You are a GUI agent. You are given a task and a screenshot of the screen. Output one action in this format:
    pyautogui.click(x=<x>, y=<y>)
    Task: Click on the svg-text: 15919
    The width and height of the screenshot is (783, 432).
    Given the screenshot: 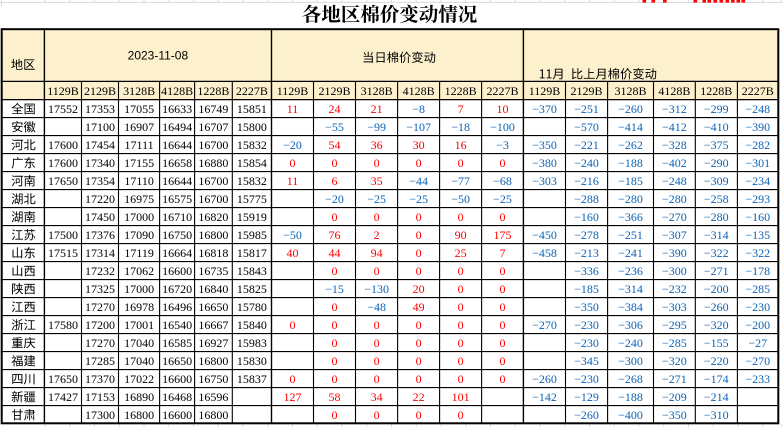 What is the action you would take?
    pyautogui.click(x=252, y=217)
    